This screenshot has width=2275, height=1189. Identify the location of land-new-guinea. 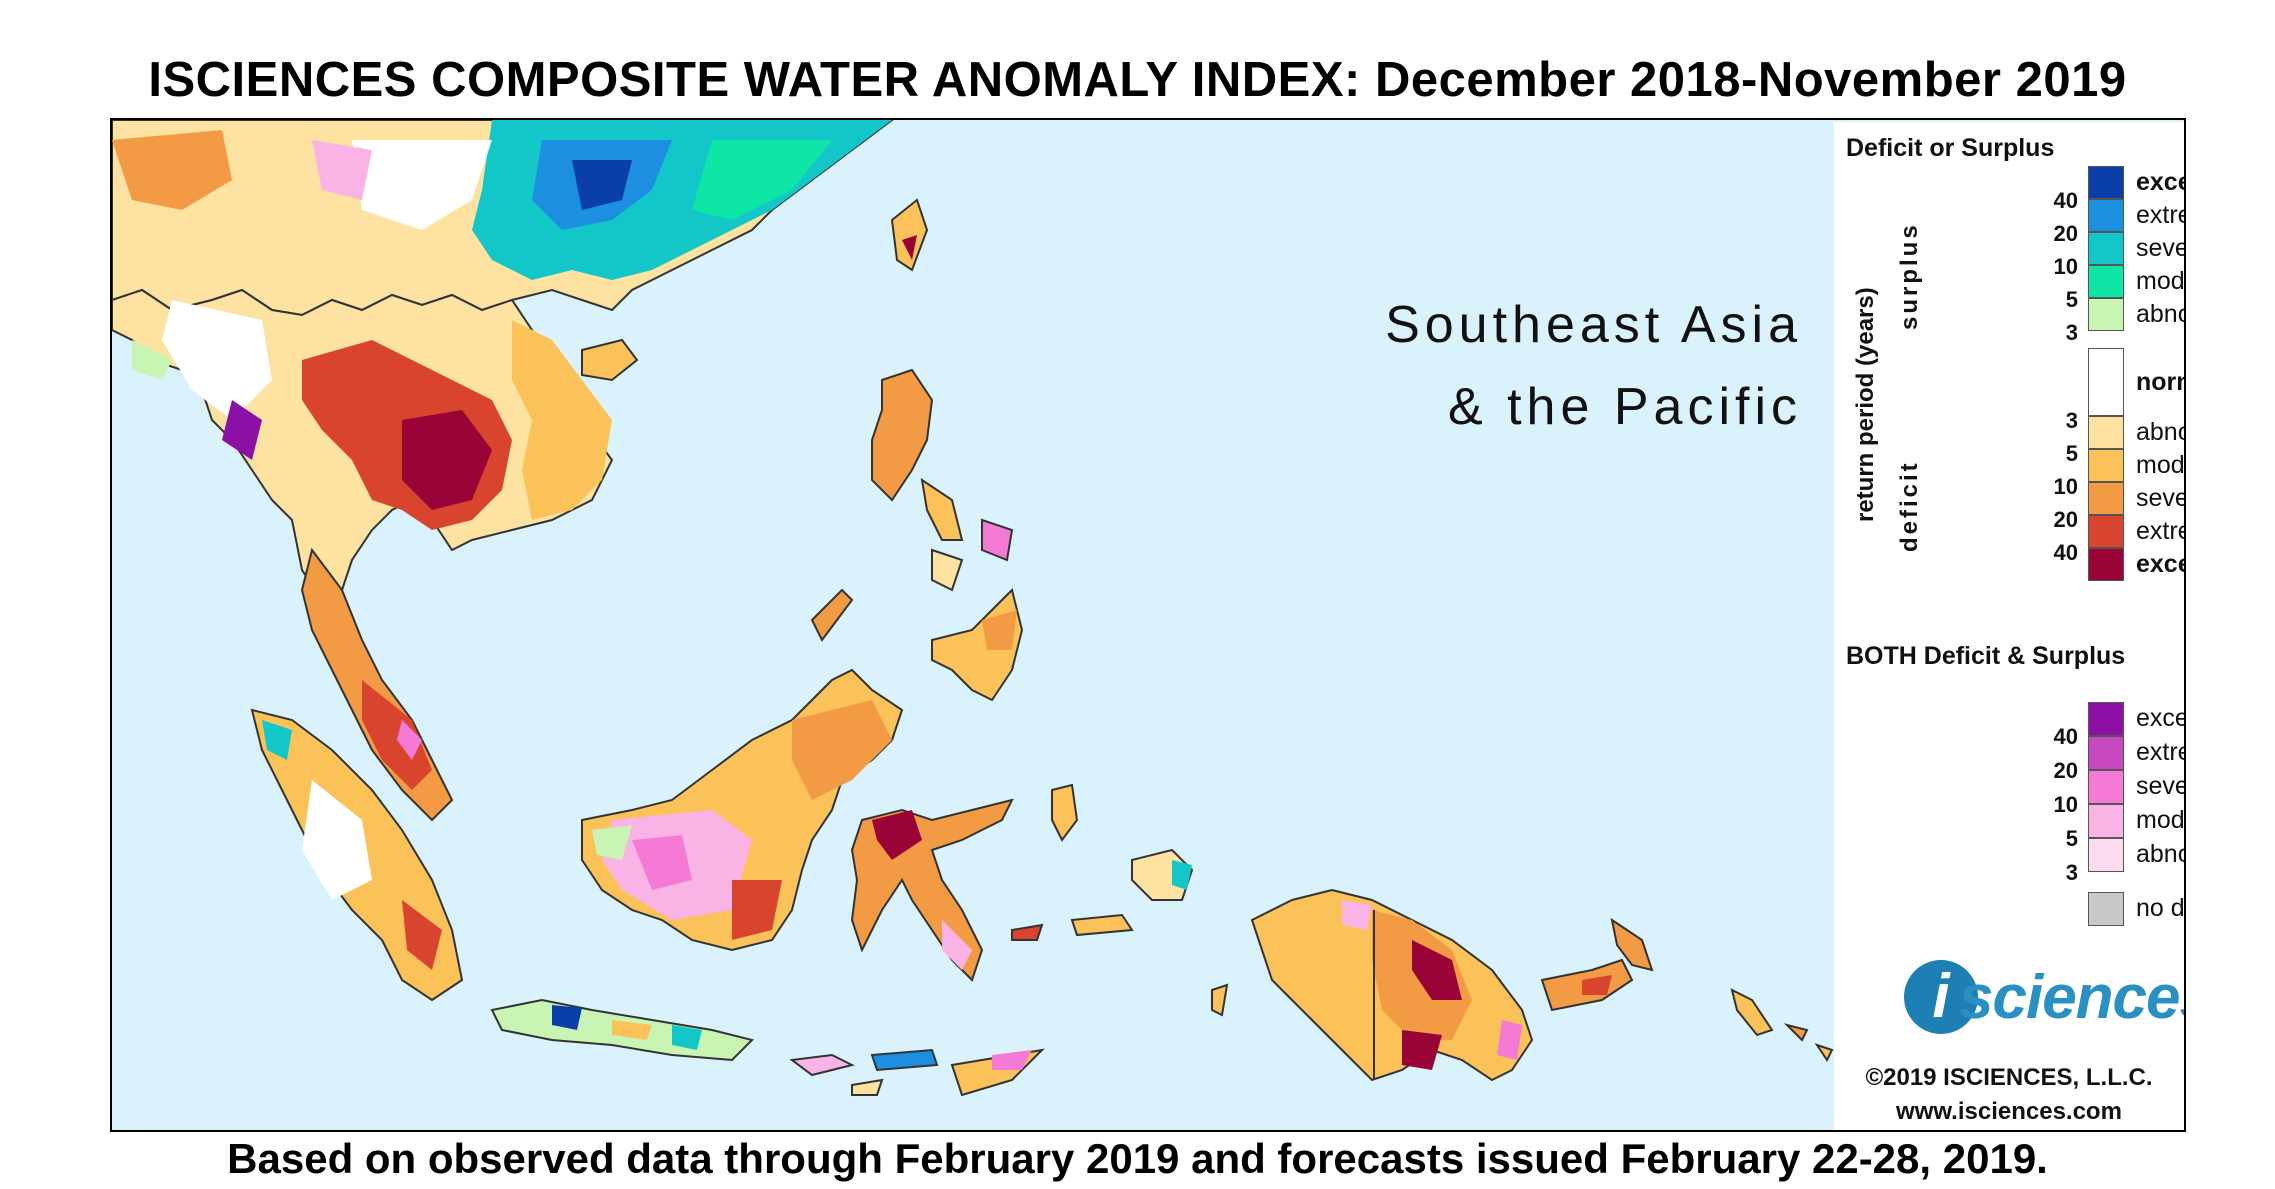
(1392, 985).